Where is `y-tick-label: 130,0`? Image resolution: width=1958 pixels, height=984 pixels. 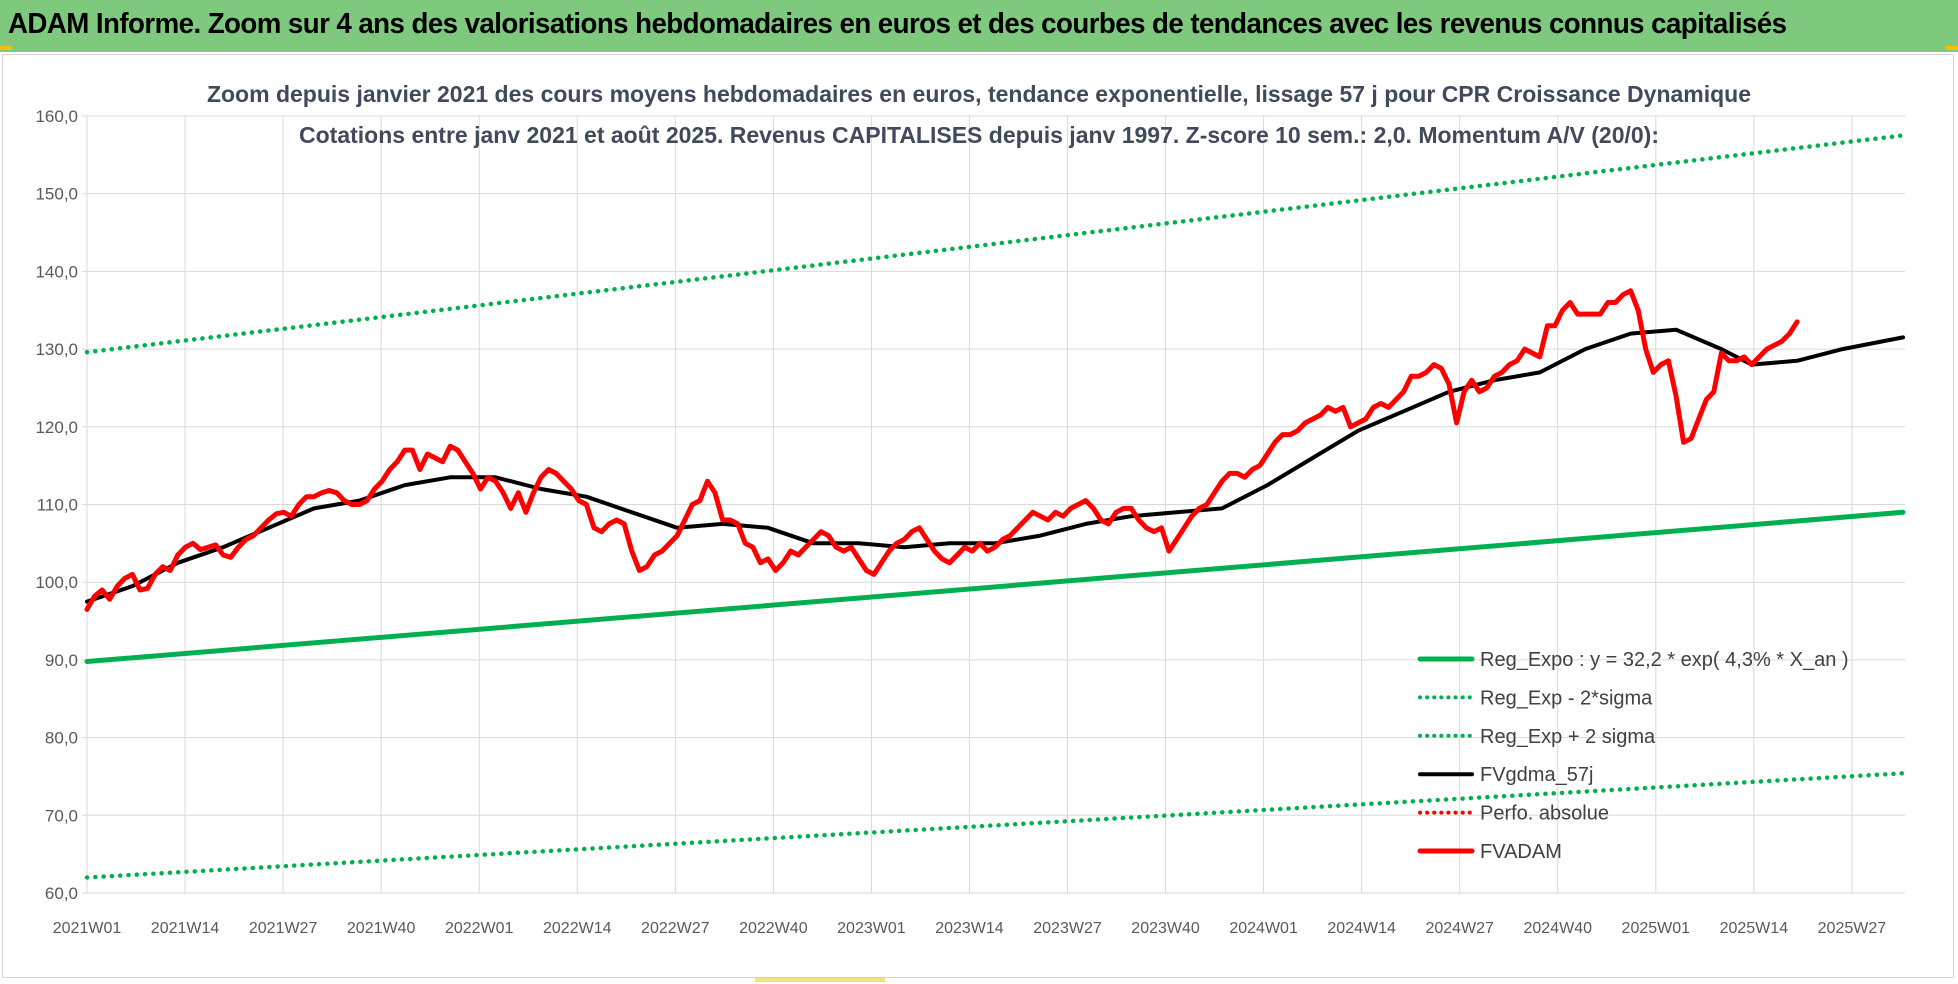
y-tick-label: 130,0 is located at coordinates (56, 349).